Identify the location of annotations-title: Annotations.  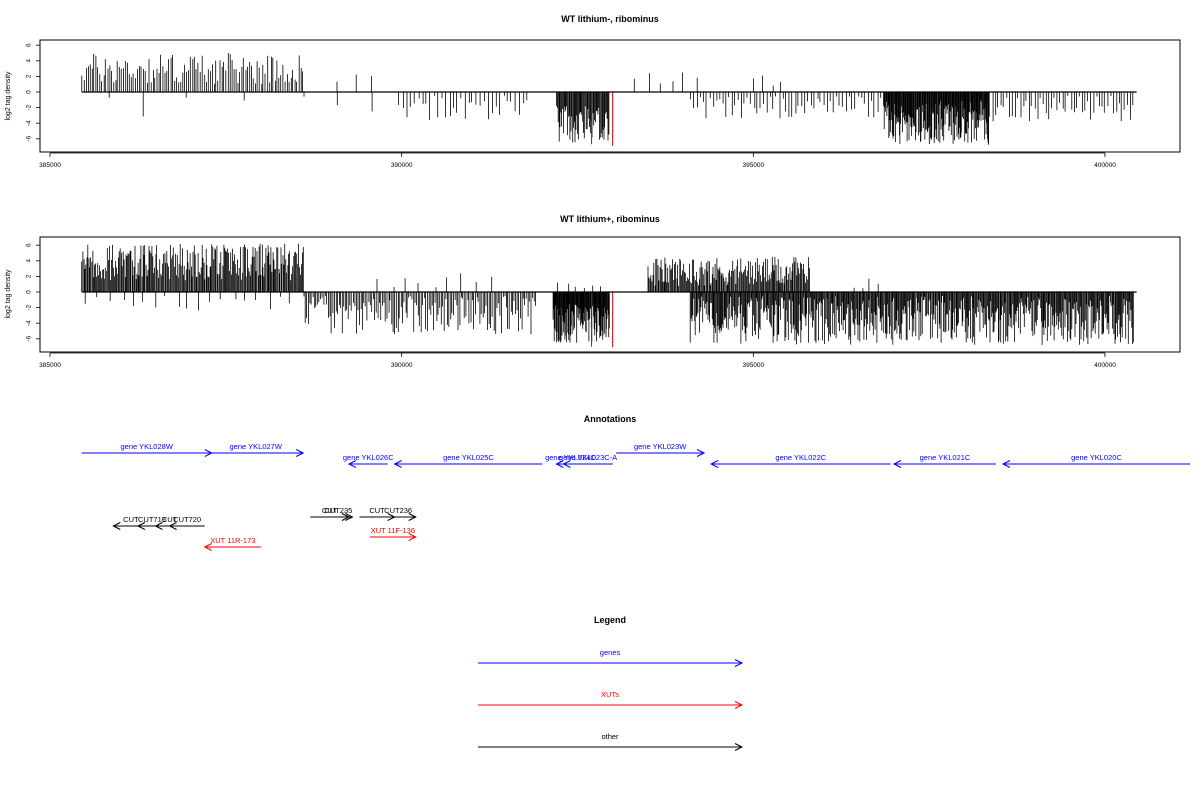
(610, 419).